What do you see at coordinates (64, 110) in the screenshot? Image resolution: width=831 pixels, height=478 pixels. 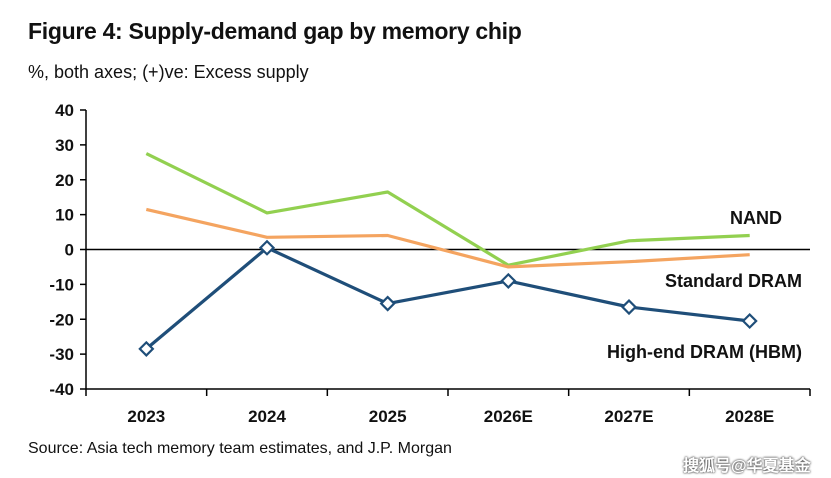 I see `y-tick-label: 40` at bounding box center [64, 110].